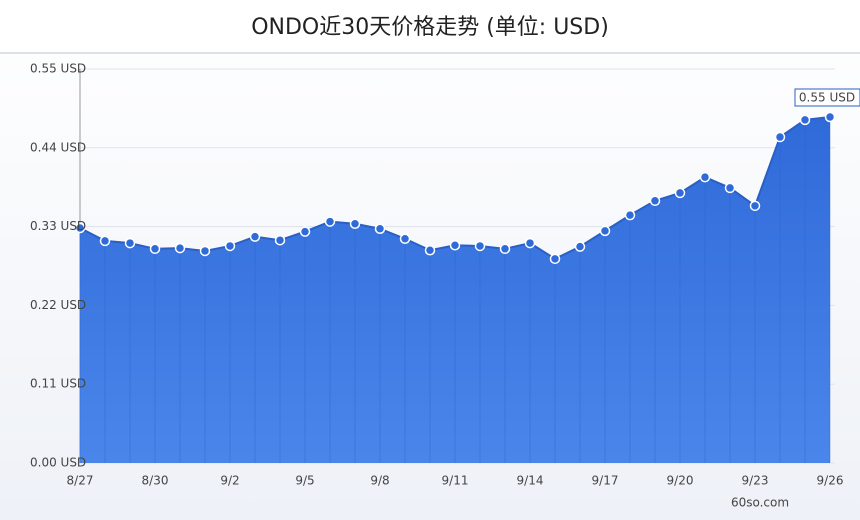 The height and width of the screenshot is (520, 860). I want to click on annotation-box, so click(827, 97).